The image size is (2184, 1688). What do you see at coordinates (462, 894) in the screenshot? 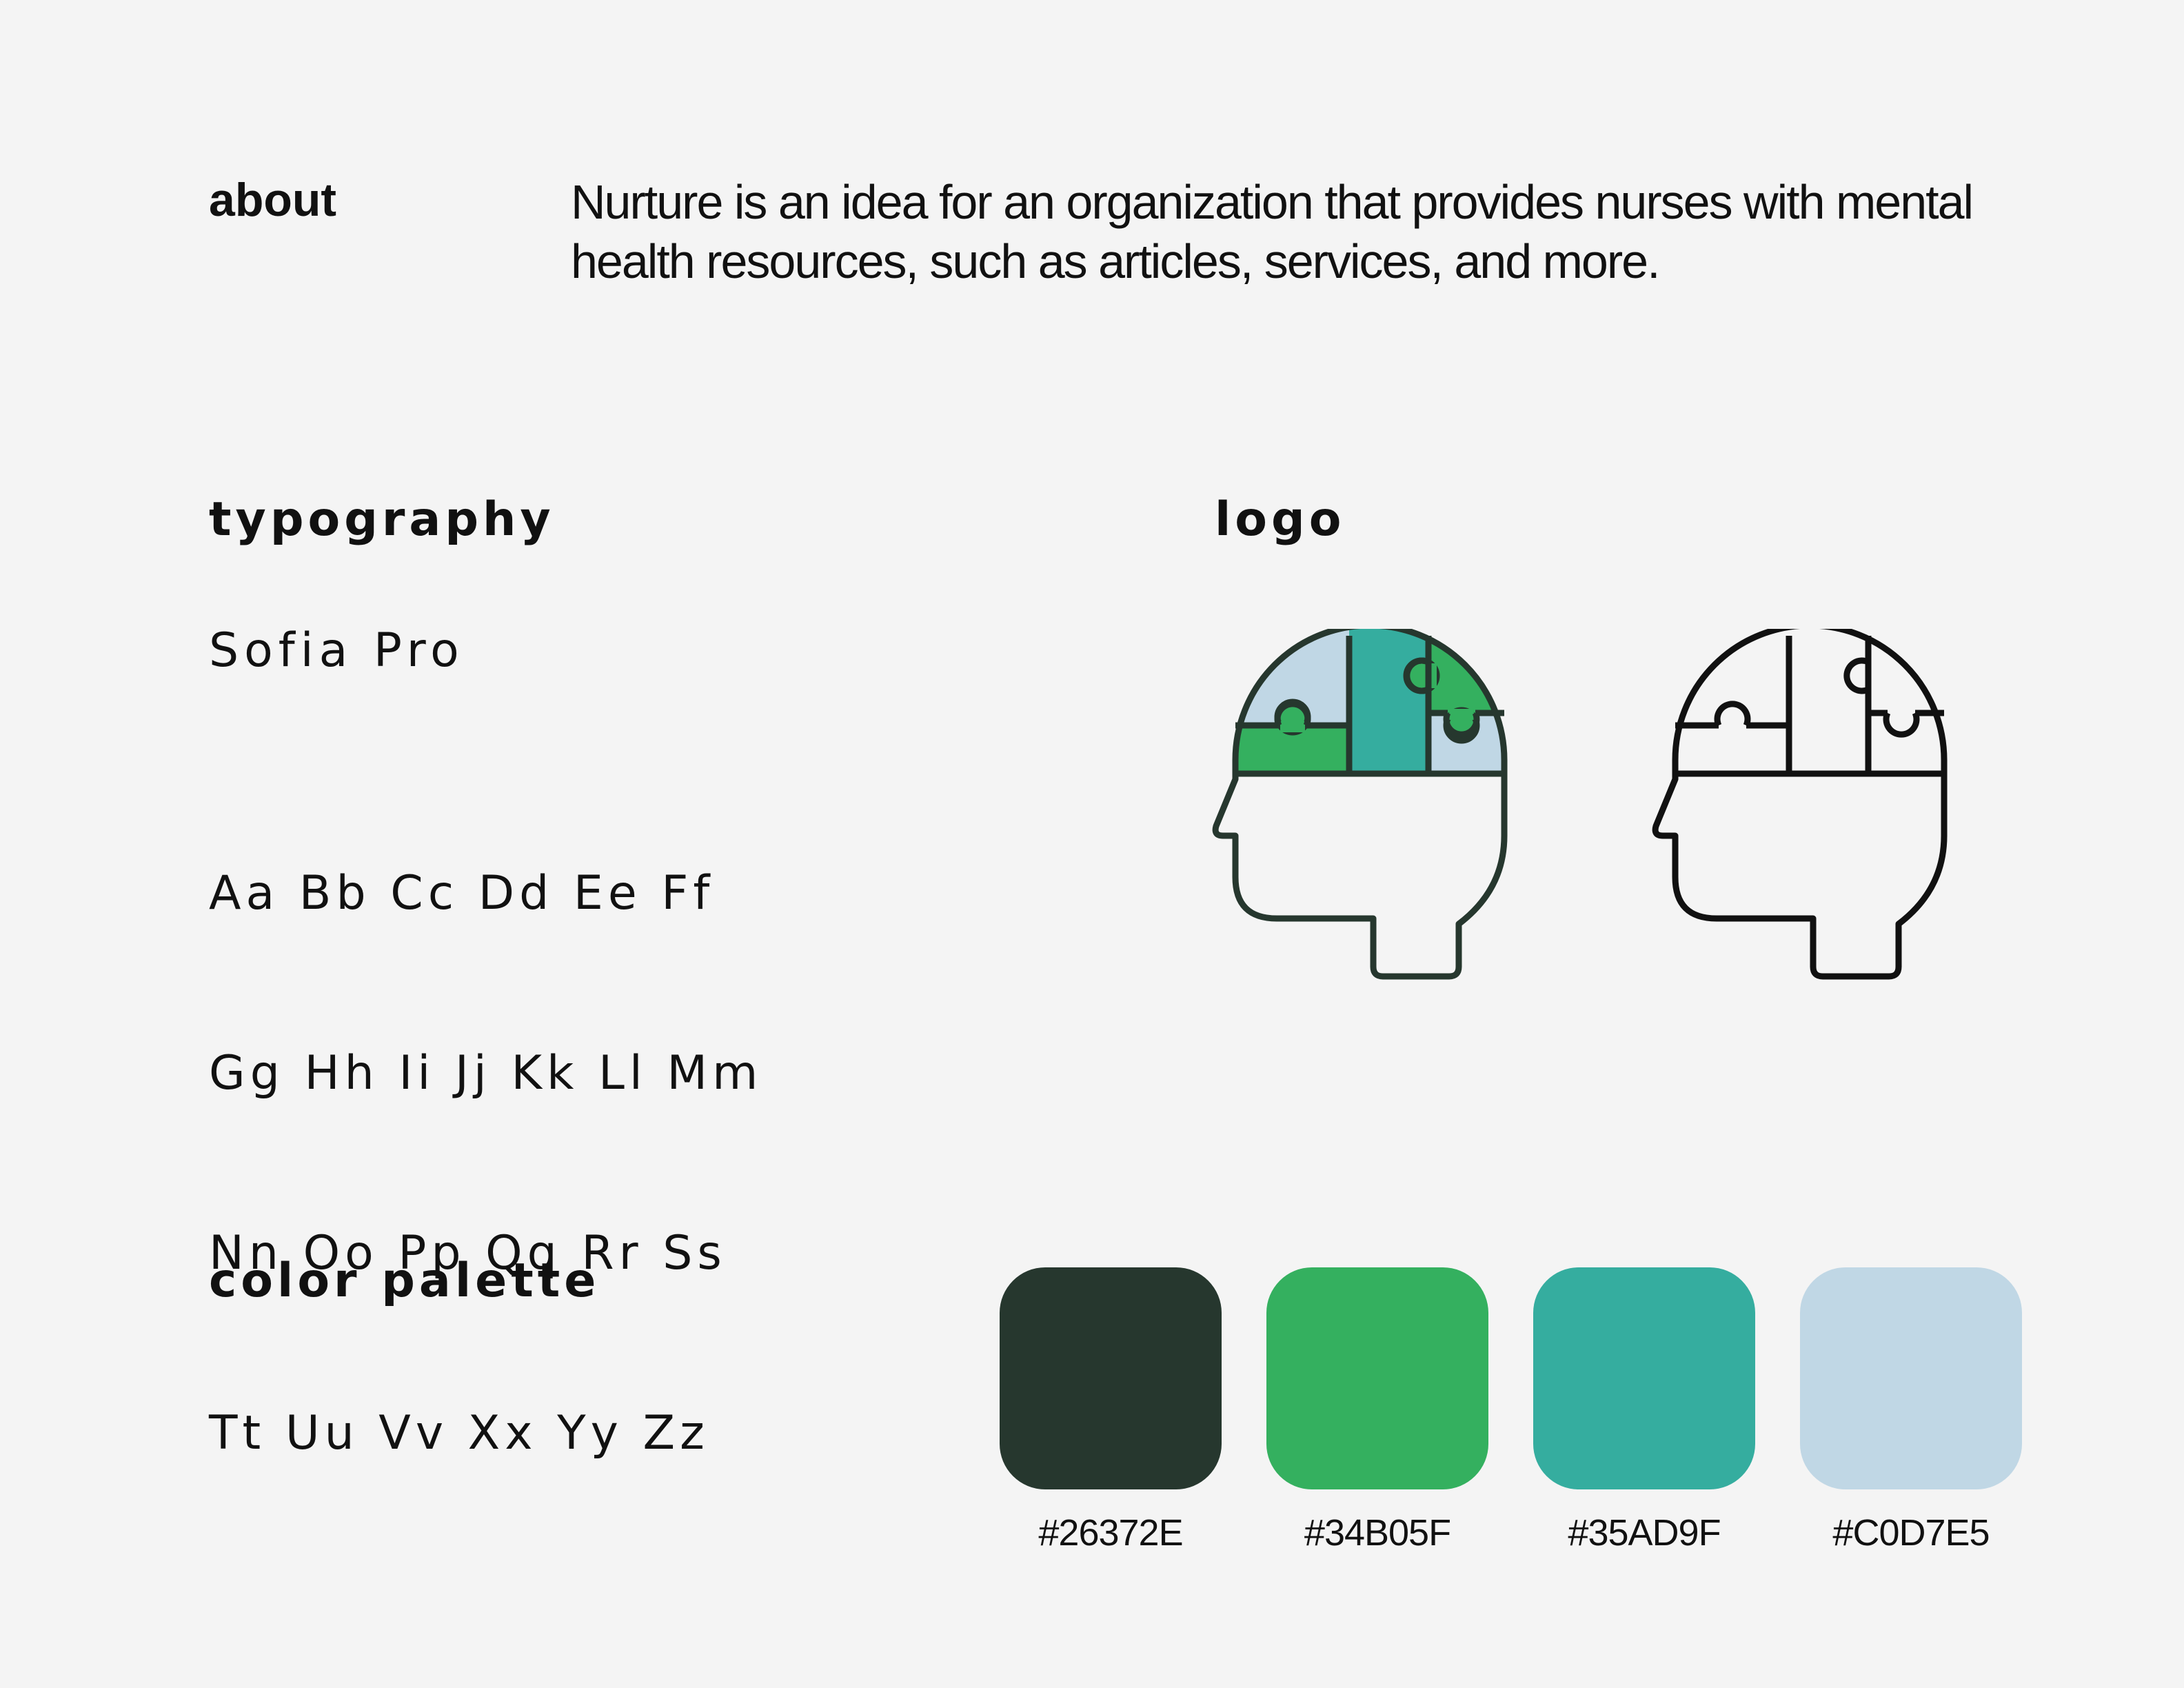
I see `specimen-line: Aa Bb Cc Dd Ee Ff` at bounding box center [462, 894].